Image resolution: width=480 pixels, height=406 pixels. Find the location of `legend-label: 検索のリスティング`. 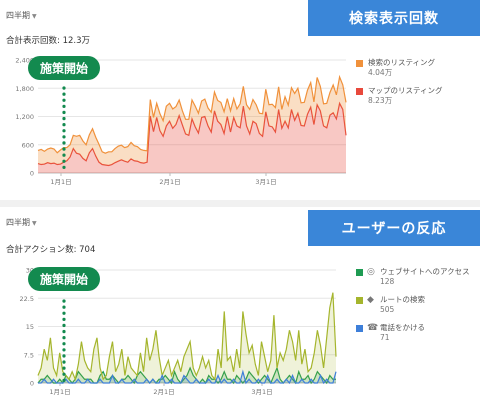

legend-label: 検索のリスティング is located at coordinates (402, 62).